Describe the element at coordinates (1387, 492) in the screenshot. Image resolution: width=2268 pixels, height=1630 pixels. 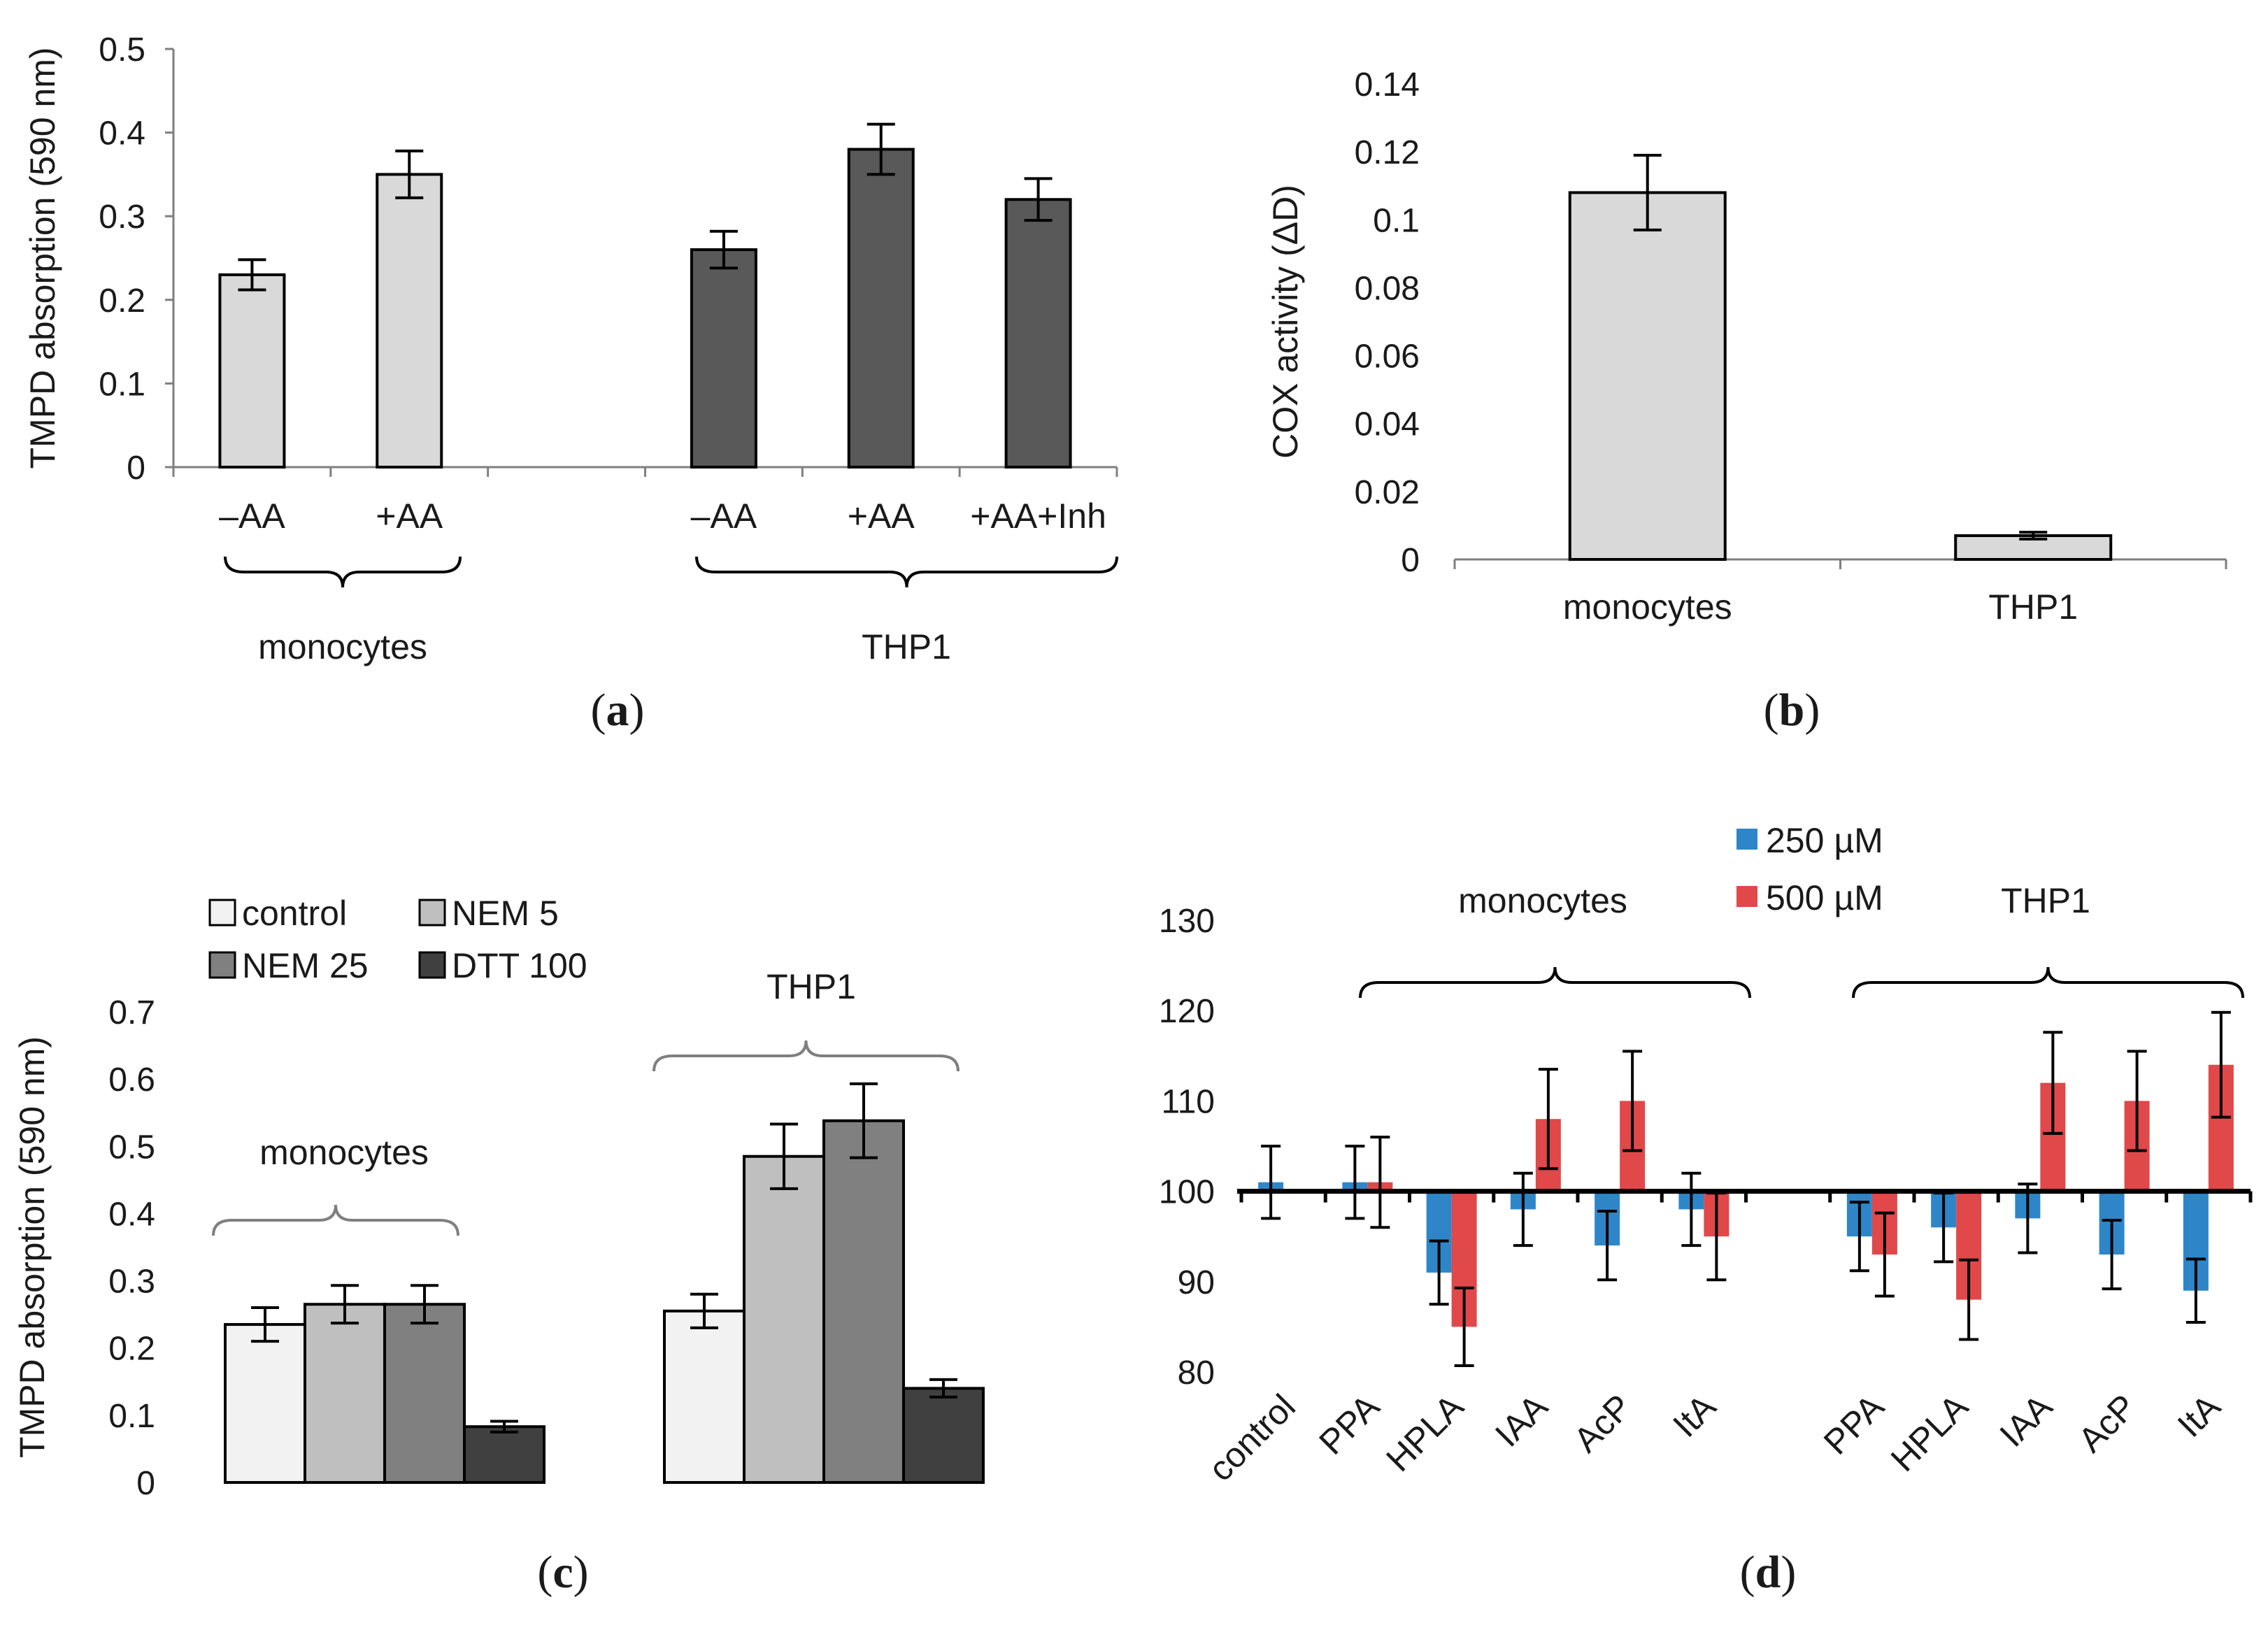
I see `y-tick-label: 0.02` at that location.